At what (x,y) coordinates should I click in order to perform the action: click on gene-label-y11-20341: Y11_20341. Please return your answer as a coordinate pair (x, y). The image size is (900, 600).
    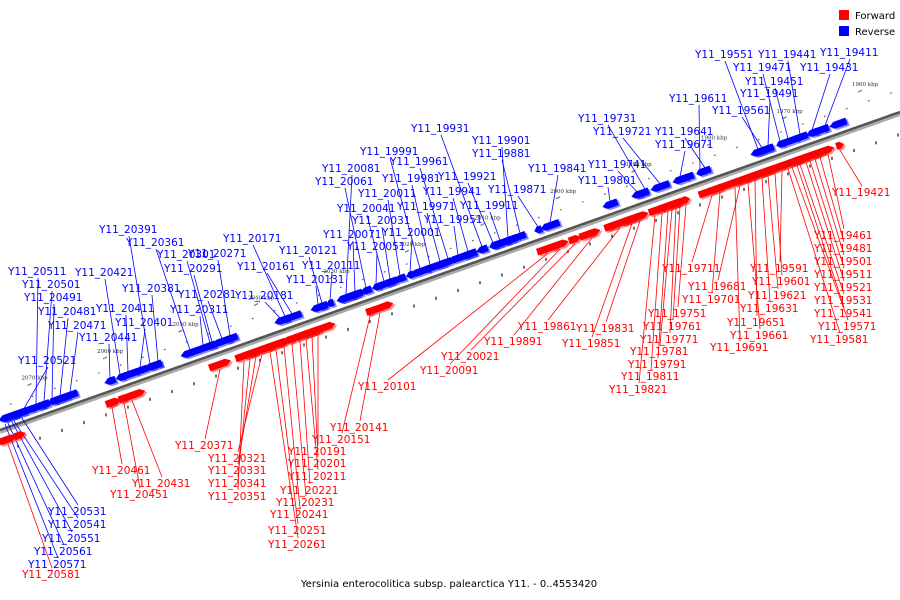
    Looking at the image, I should click on (236, 484).